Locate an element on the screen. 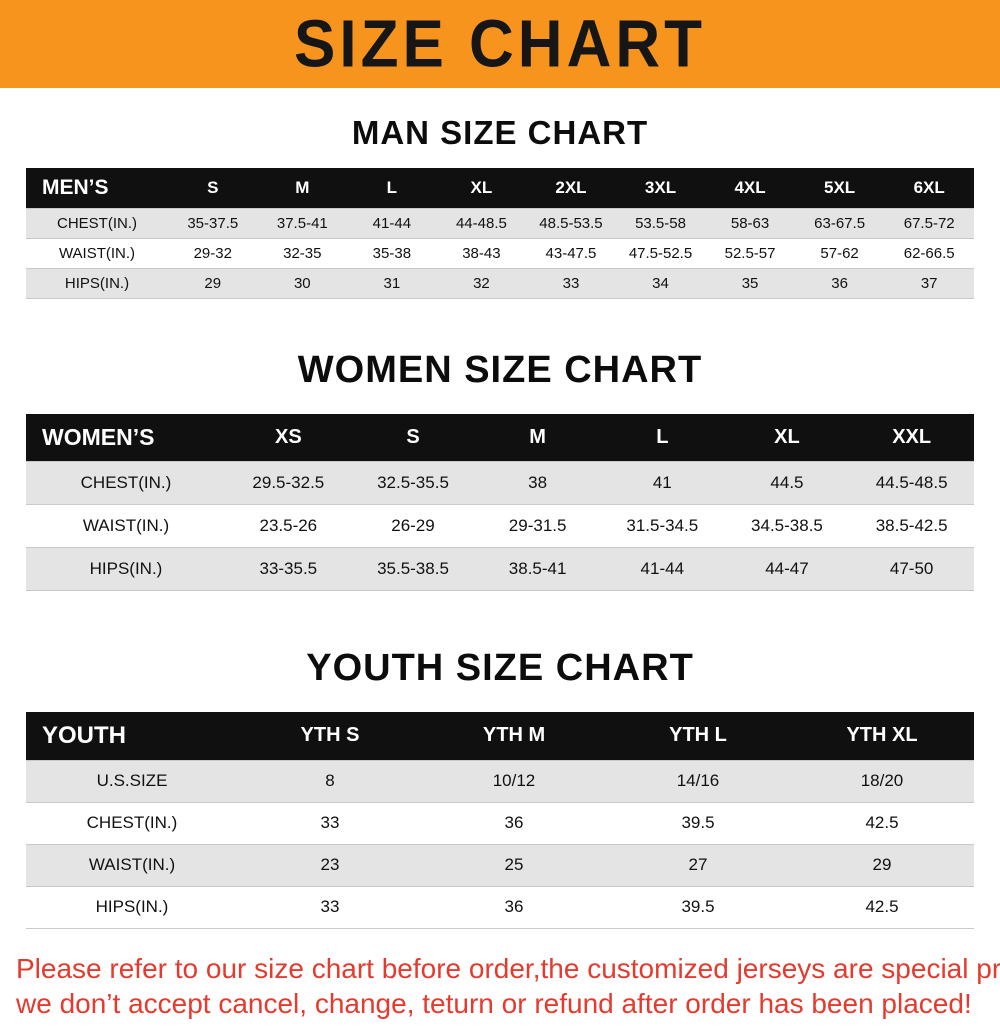  table-category-header: YOUTH is located at coordinates (132, 736).